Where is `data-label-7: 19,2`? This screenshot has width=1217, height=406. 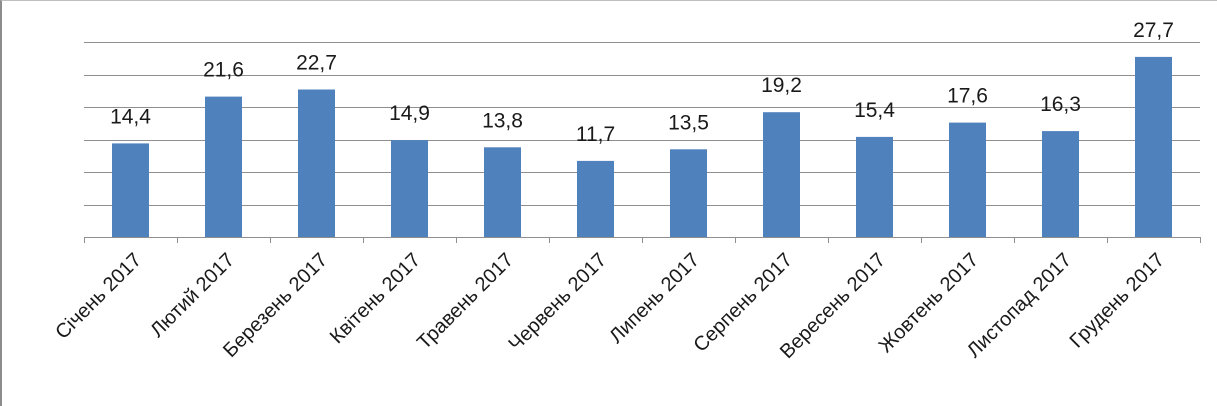 data-label-7: 19,2 is located at coordinates (781, 85).